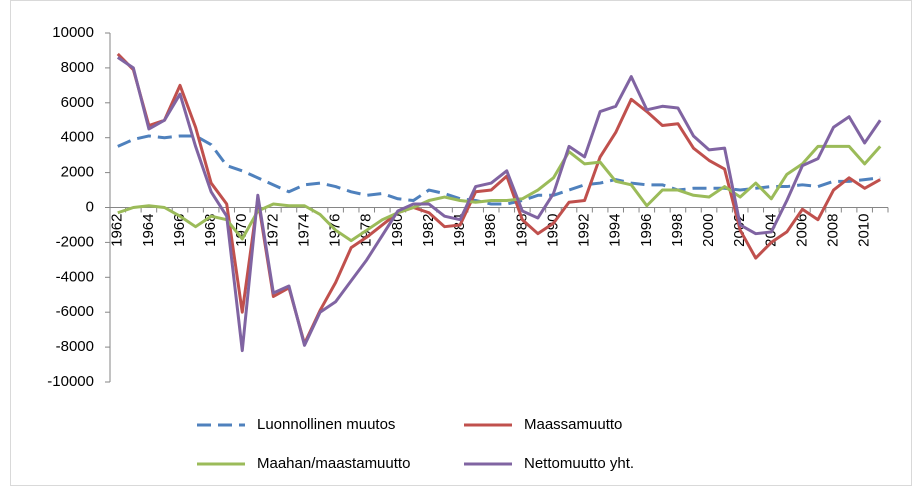  What do you see at coordinates (864, 230) in the screenshot?
I see `x-tick-label: 2010` at bounding box center [864, 230].